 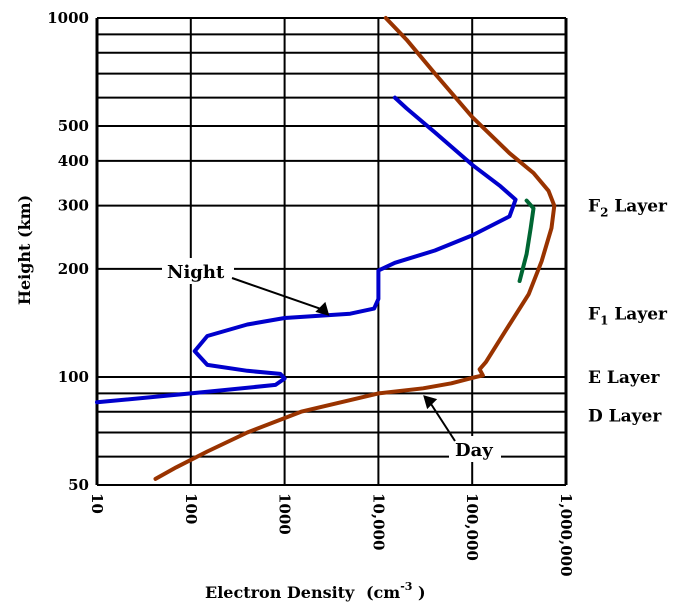 What do you see at coordinates (285, 514) in the screenshot?
I see `x-tick-label: 1000` at bounding box center [285, 514].